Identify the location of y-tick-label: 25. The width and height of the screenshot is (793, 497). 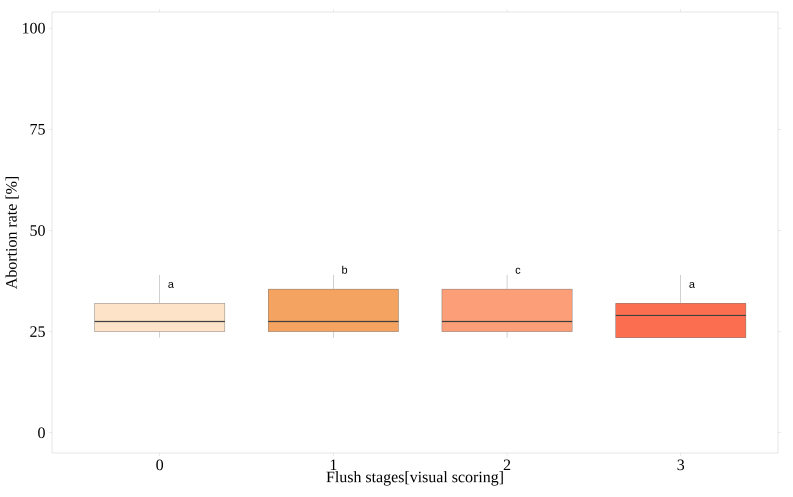
(37, 331).